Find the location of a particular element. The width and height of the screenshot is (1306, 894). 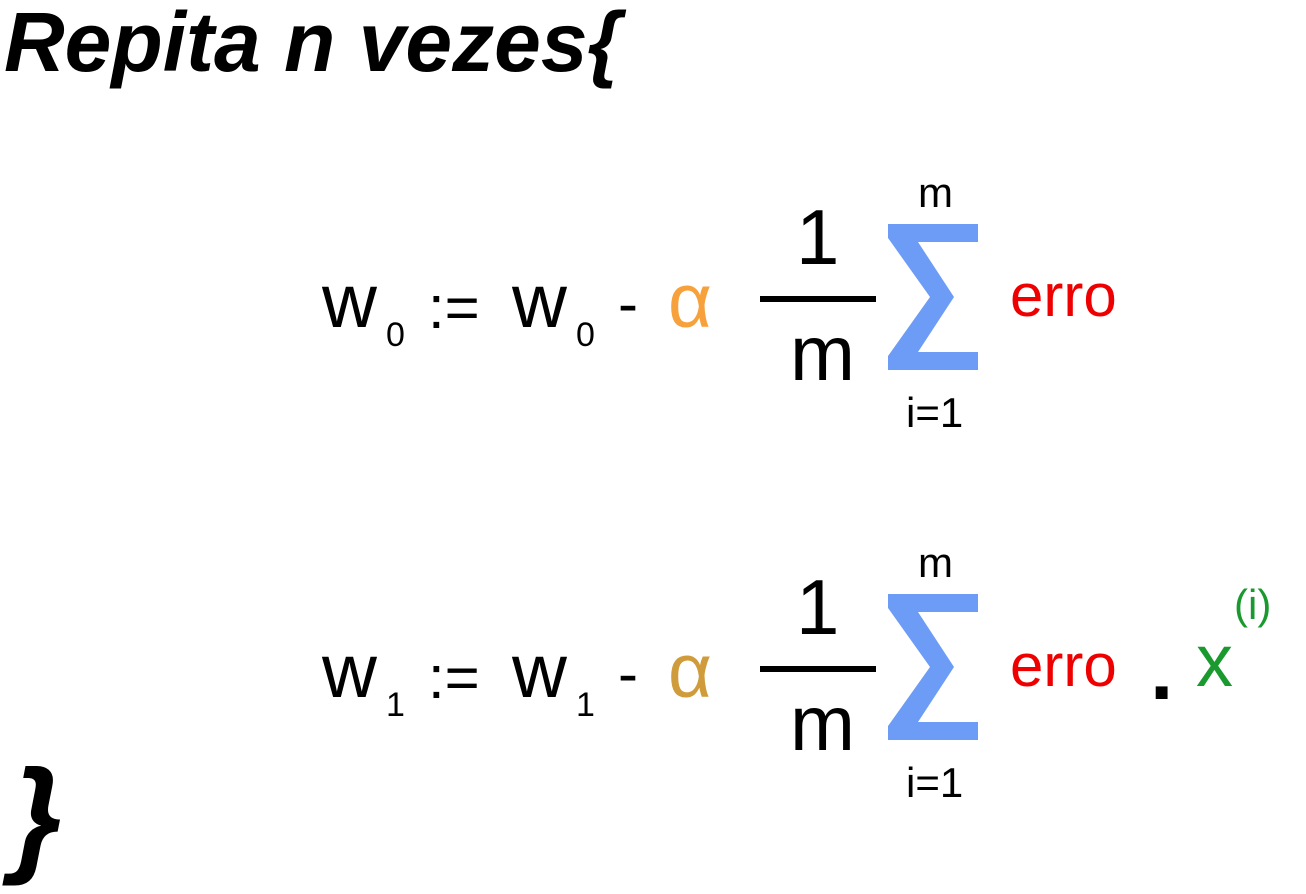

feature-x: x is located at coordinates (1214, 660).